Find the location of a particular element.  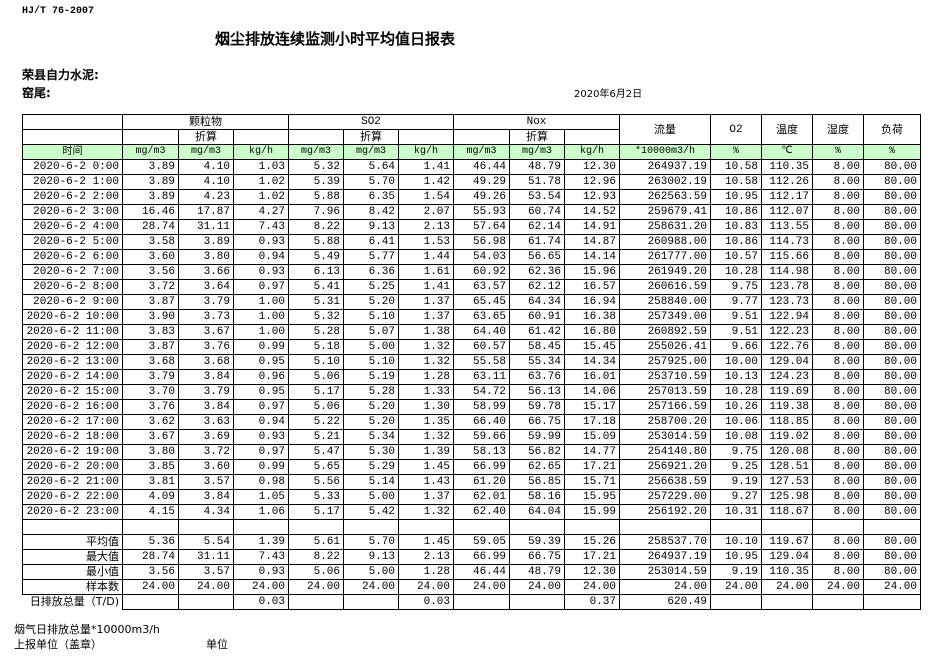

value-cell: 3.79 is located at coordinates (206, 302).